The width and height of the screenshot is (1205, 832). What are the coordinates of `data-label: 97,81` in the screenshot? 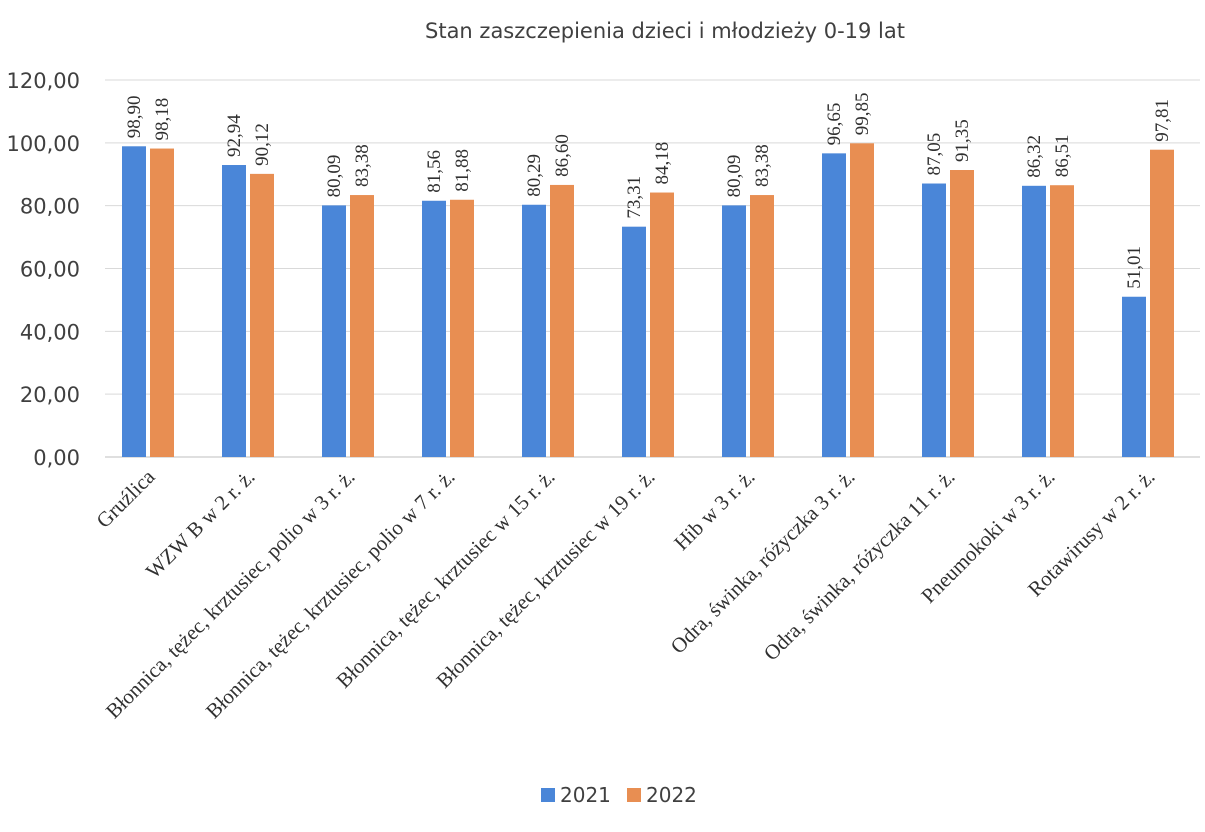 It's located at (1162, 120).